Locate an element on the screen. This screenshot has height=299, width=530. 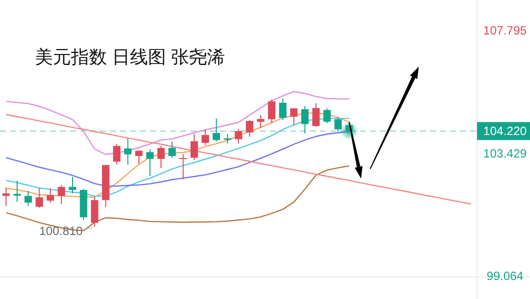
ref-line-label: 104.220 is located at coordinates (505, 131).